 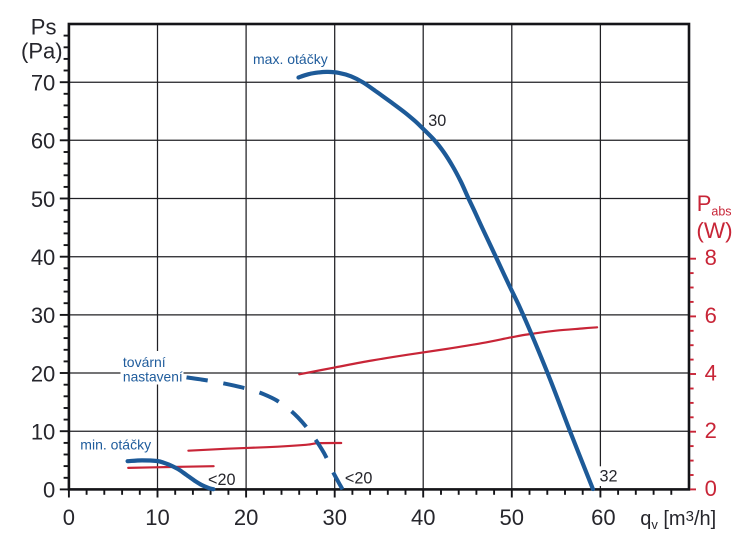 What do you see at coordinates (144, 362) in the screenshot?
I see `svg-text: tovární` at bounding box center [144, 362].